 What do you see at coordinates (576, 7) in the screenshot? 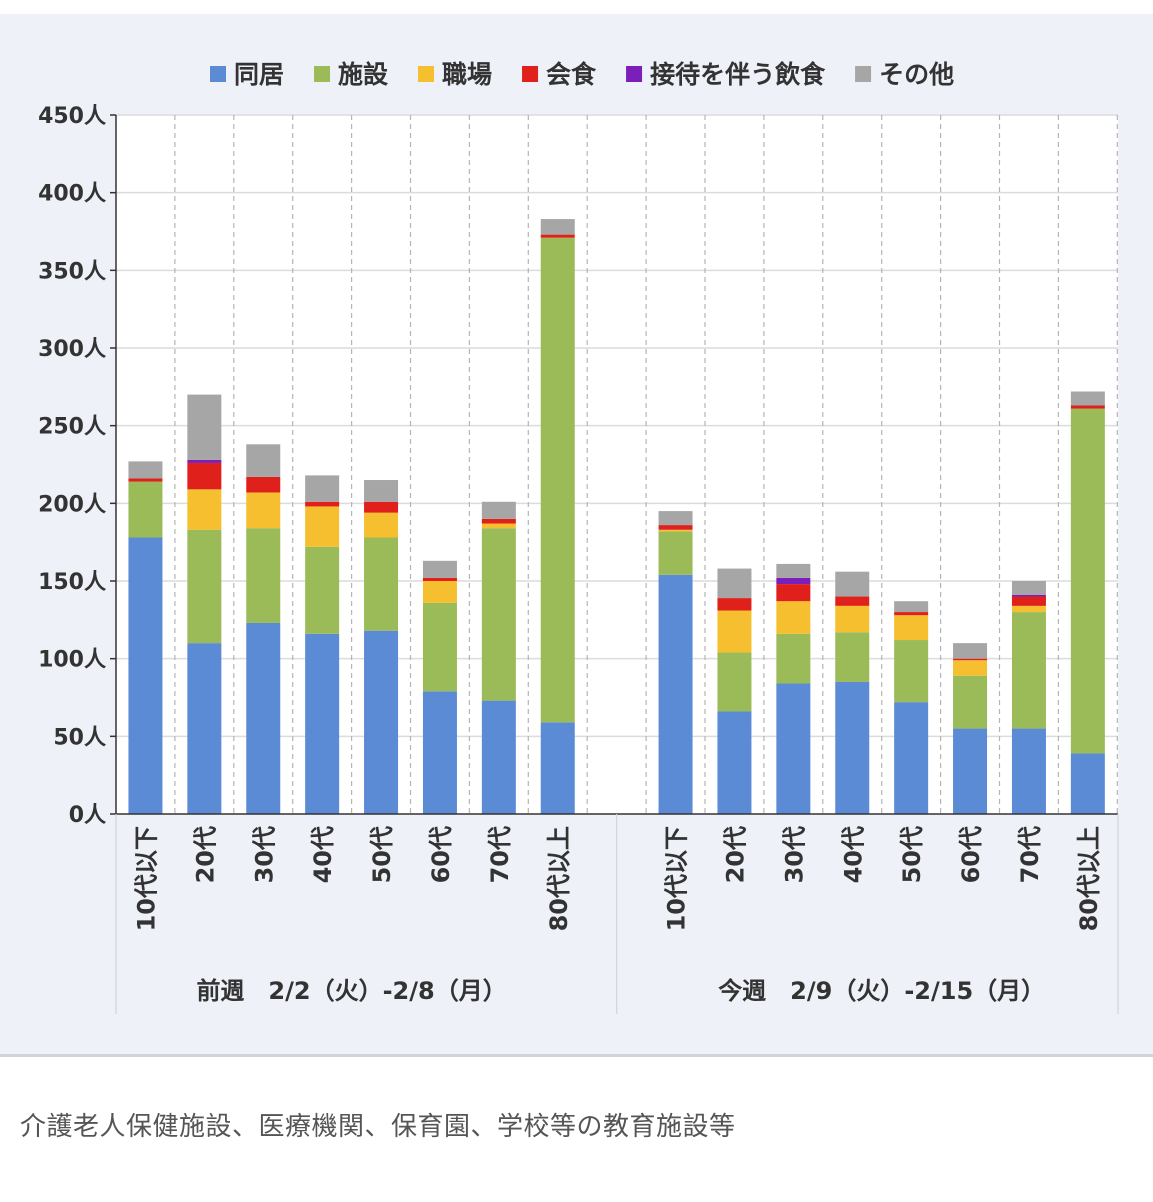
I see `top-margin` at bounding box center [576, 7].